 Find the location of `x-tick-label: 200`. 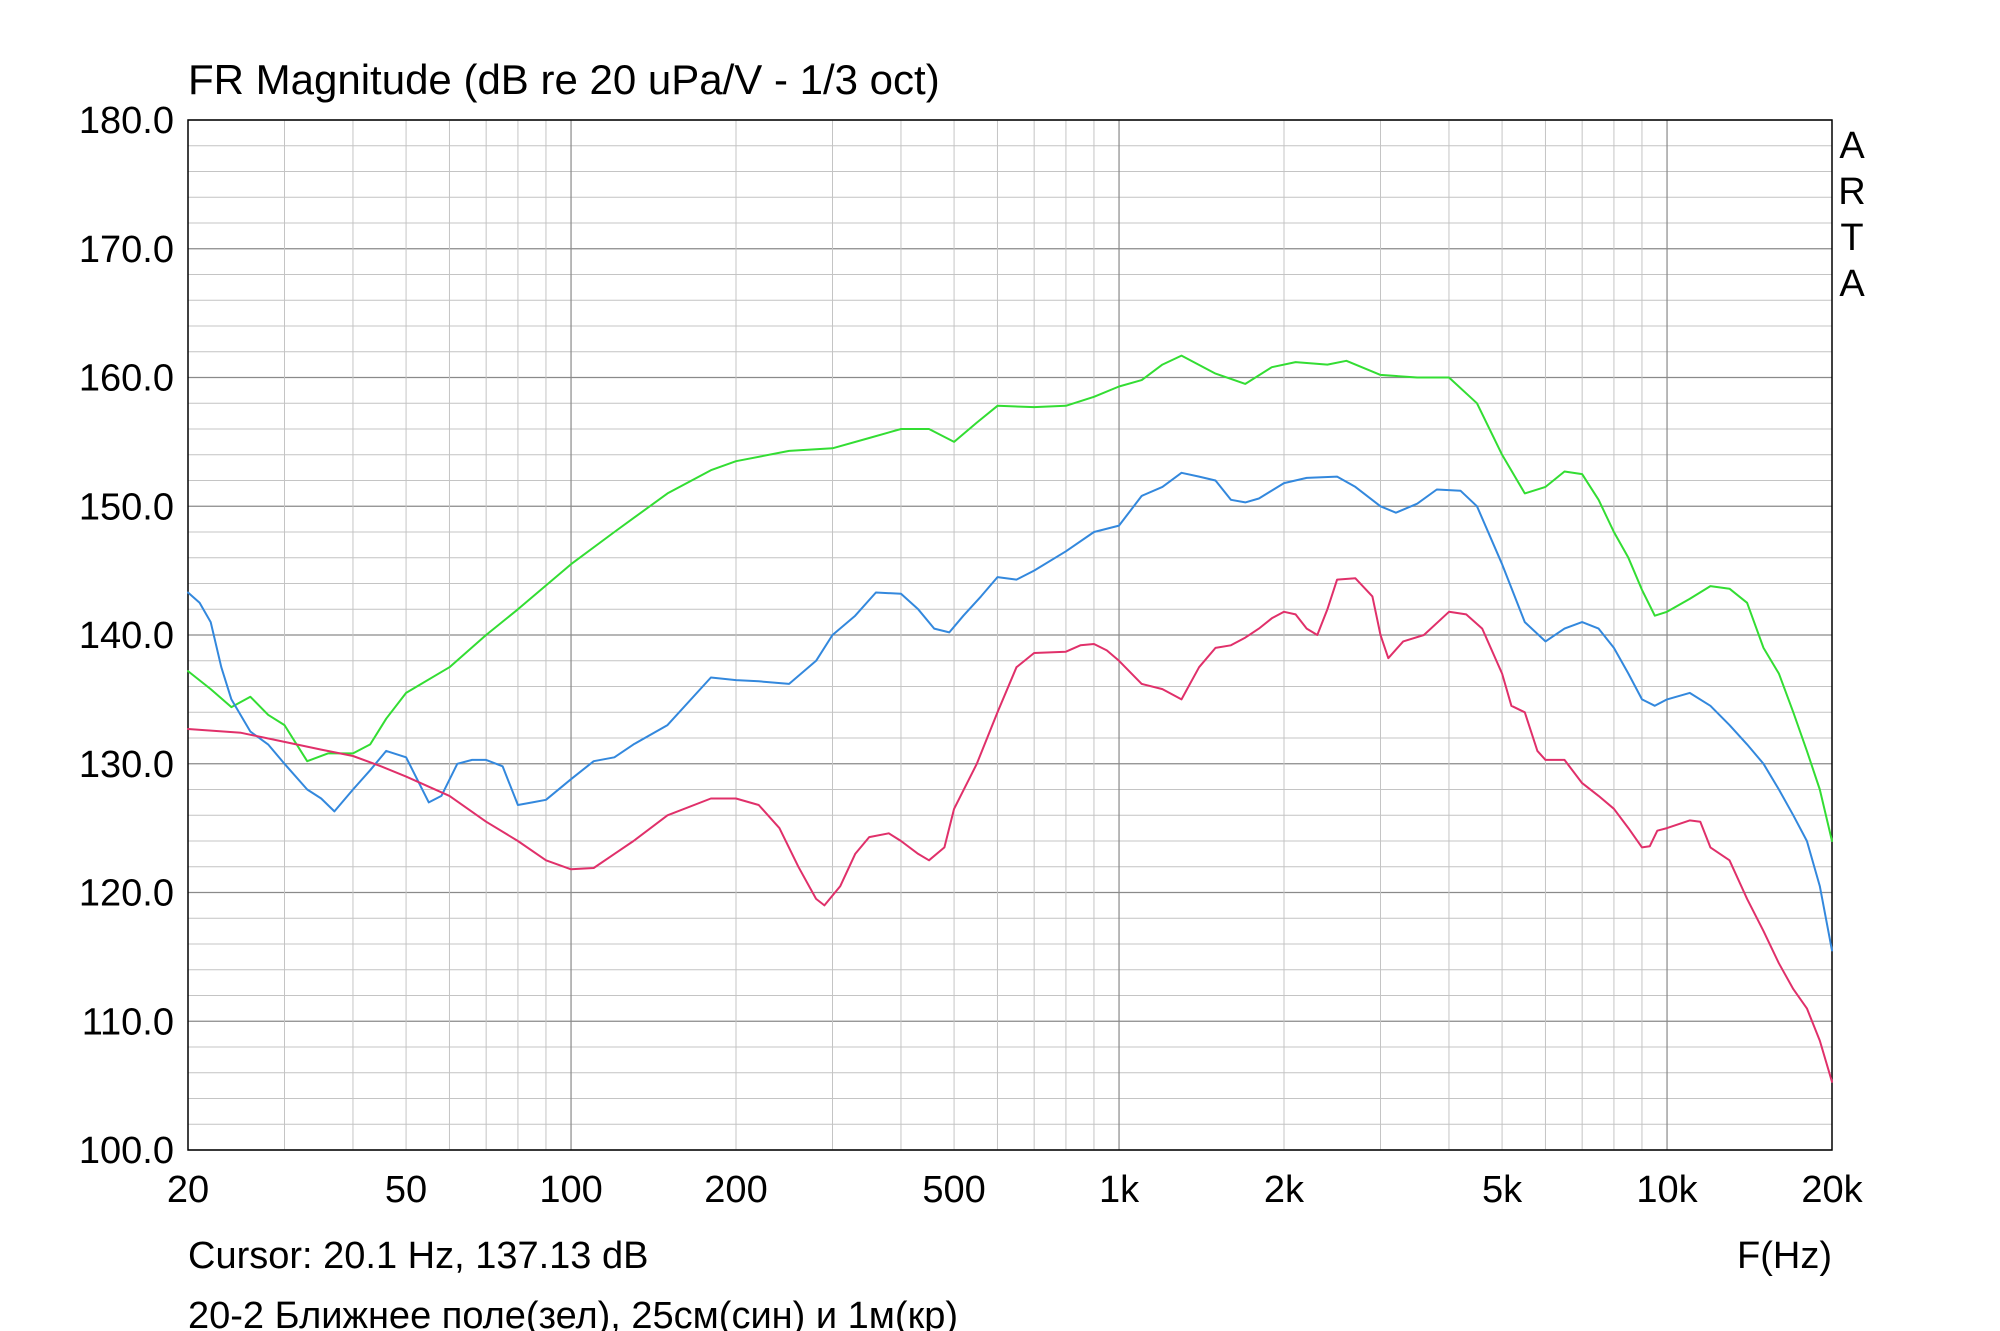

x-tick-label: 200 is located at coordinates (735, 1190).